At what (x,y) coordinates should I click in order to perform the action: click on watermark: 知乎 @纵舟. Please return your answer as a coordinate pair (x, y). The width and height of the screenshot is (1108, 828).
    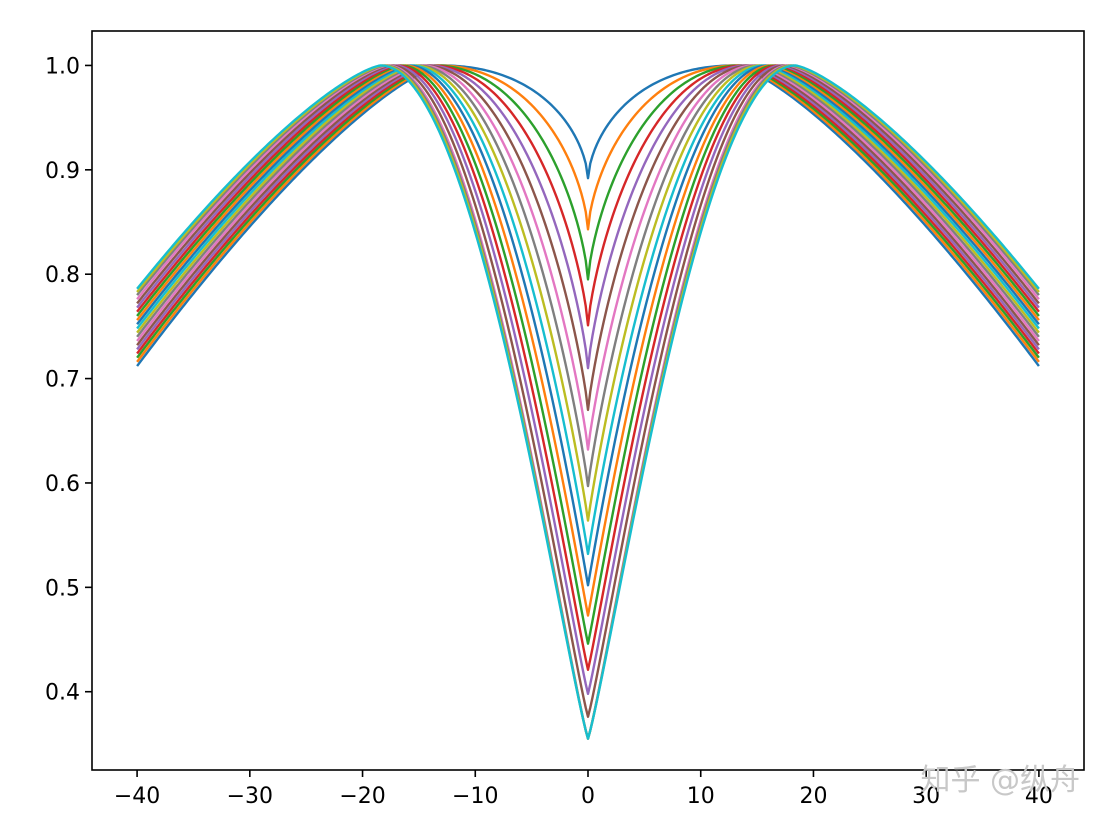
    Looking at the image, I should click on (1000, 780).